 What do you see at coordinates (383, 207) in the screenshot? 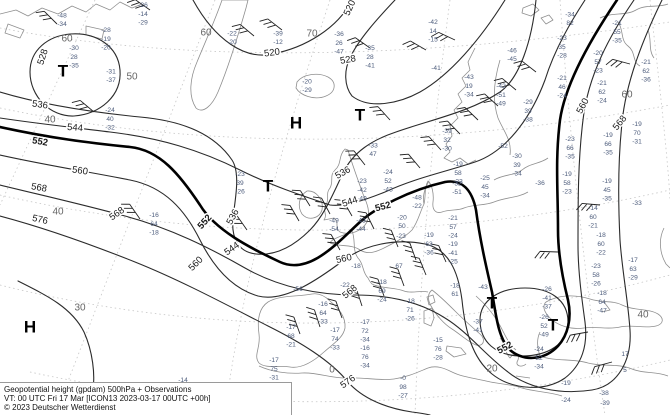
I see `contour-label: 552` at bounding box center [383, 207].